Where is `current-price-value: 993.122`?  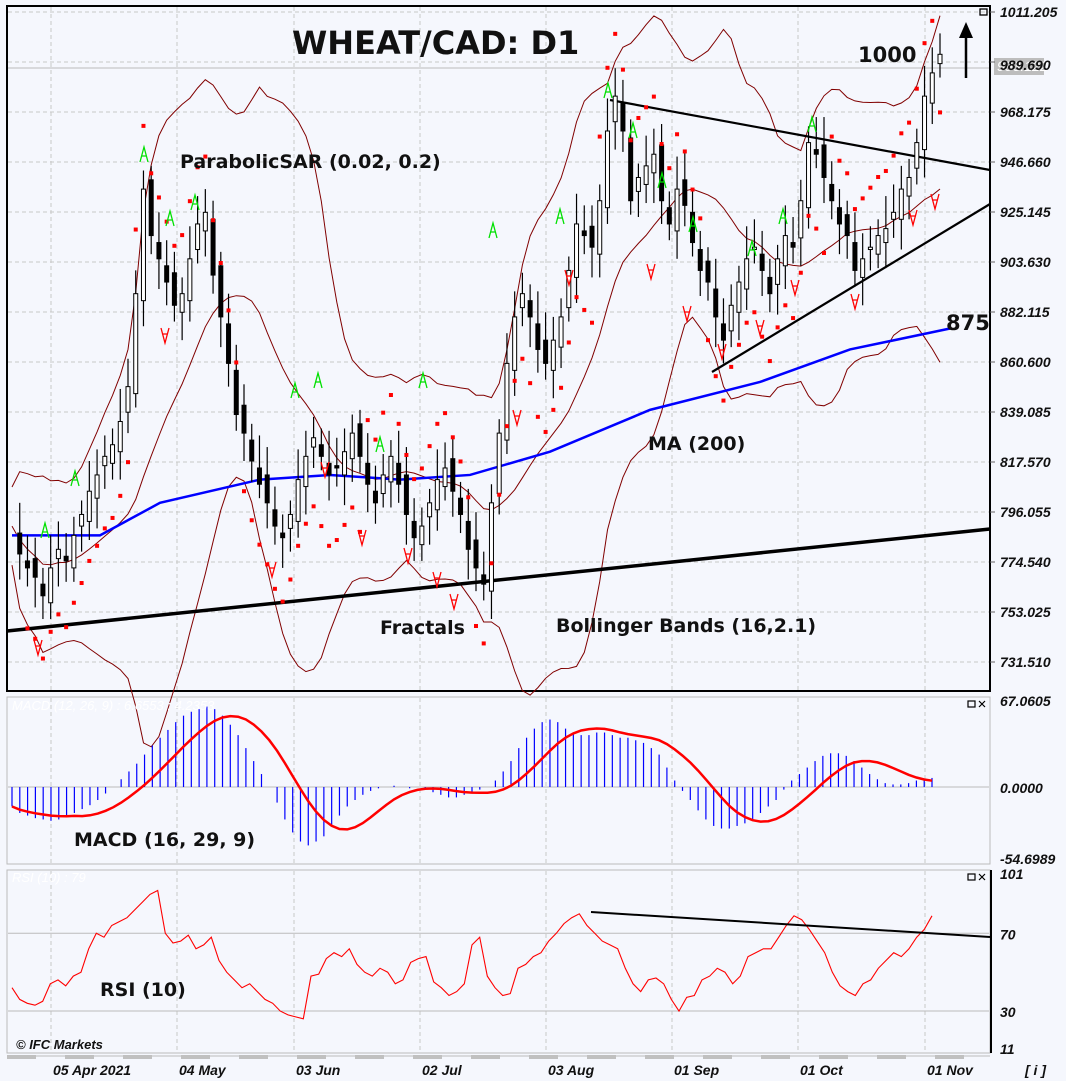
current-price-value: 993.122 is located at coordinates (1022, 66).